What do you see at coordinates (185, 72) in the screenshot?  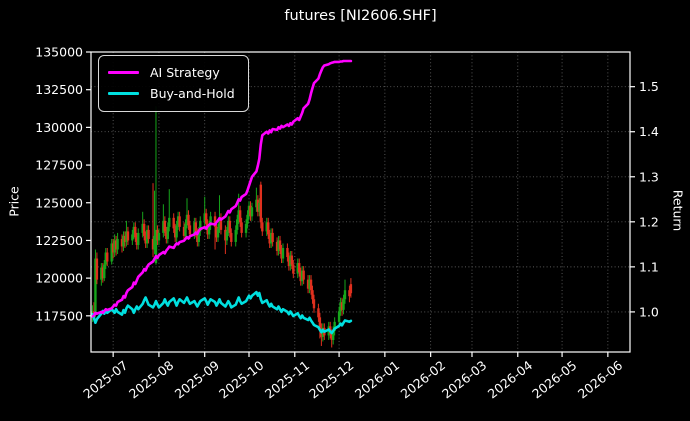 I see `legend-label-ai-strategy: AI Strategy` at bounding box center [185, 72].